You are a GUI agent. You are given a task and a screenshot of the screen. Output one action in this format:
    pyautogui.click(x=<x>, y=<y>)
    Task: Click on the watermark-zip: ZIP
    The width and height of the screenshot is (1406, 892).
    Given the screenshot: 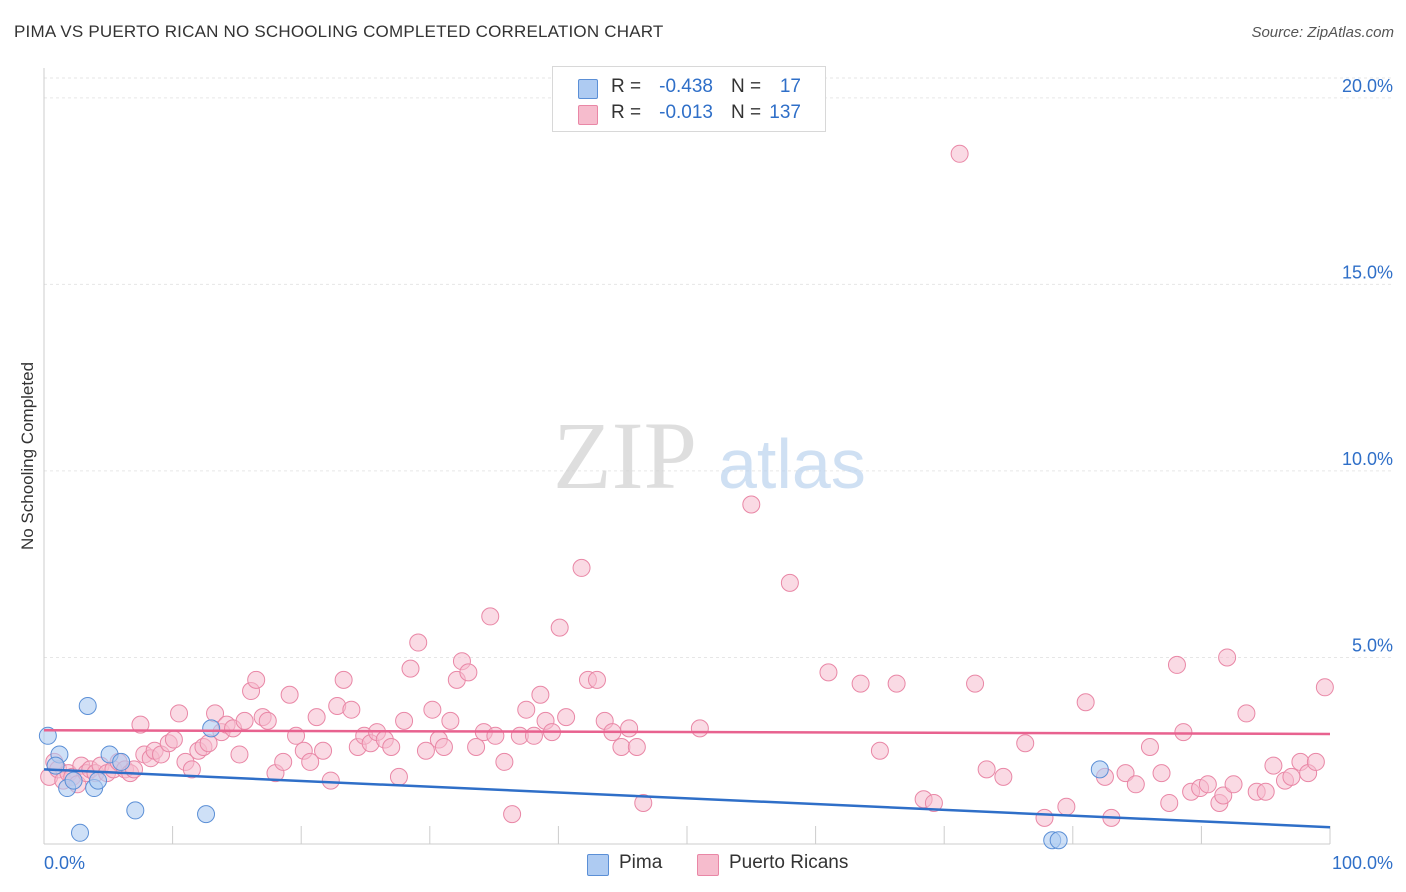 What is the action you would take?
    pyautogui.click(x=625, y=455)
    